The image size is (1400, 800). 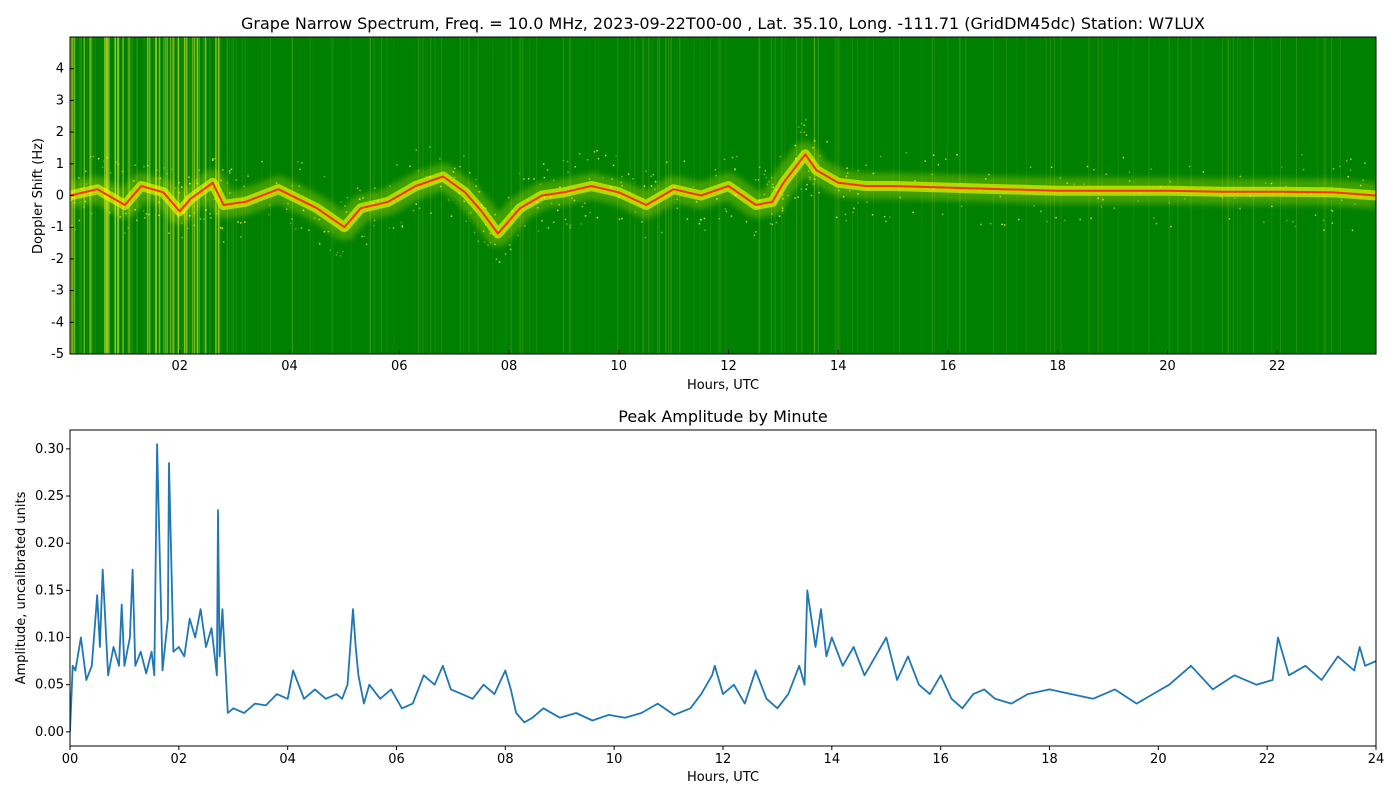 What do you see at coordinates (723, 385) in the screenshot?
I see `spectrogram-x-axis-label: Hours, UTC` at bounding box center [723, 385].